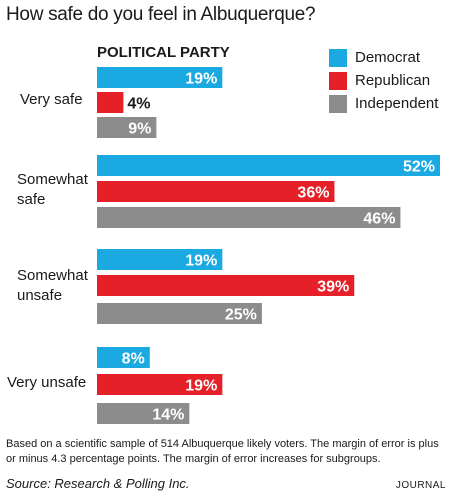 Image resolution: width=456 pixels, height=500 pixels. I want to click on value-label-very-safe-republican: 4%, so click(138, 104).